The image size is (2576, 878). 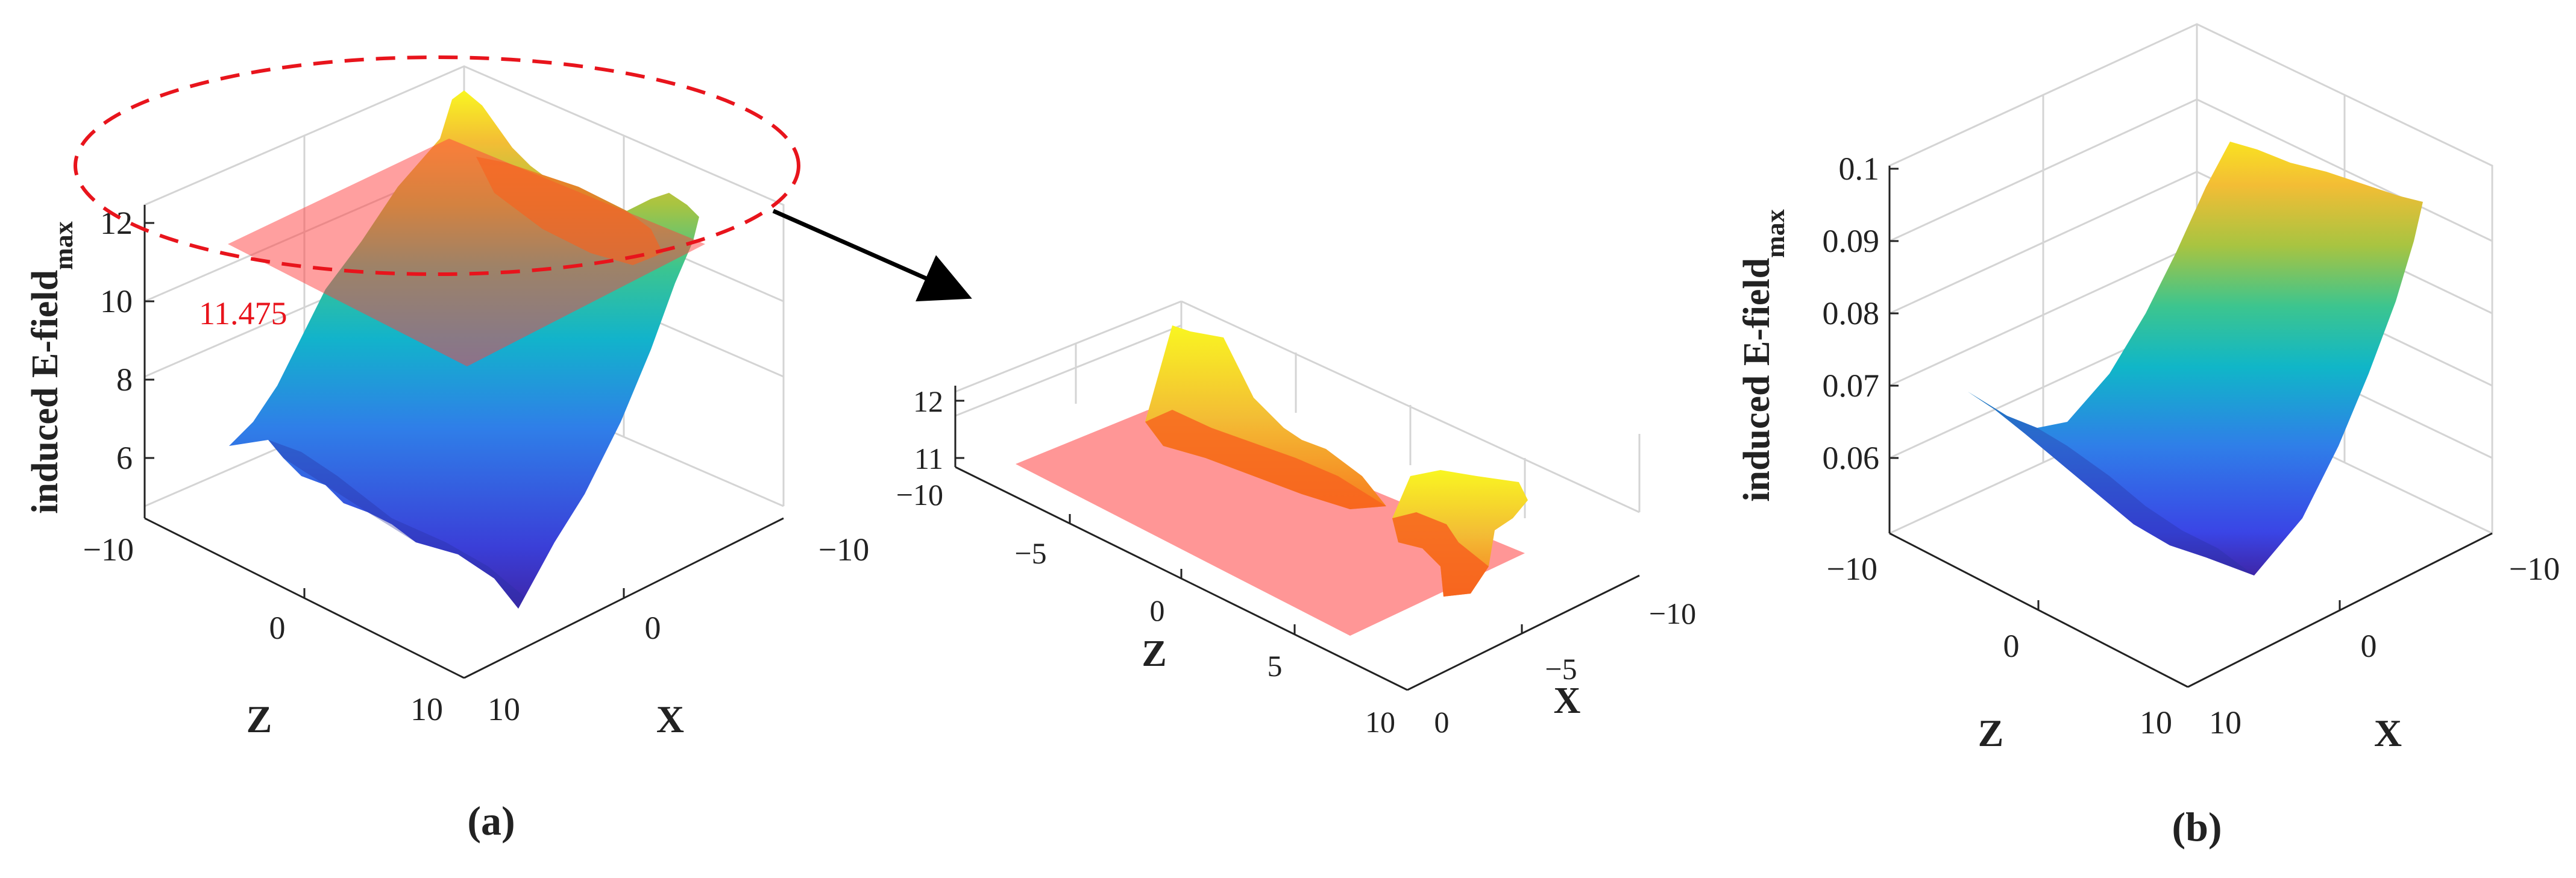 I want to click on panel-b-vertical-axis-label-main: induced E-field, so click(x=1756, y=380).